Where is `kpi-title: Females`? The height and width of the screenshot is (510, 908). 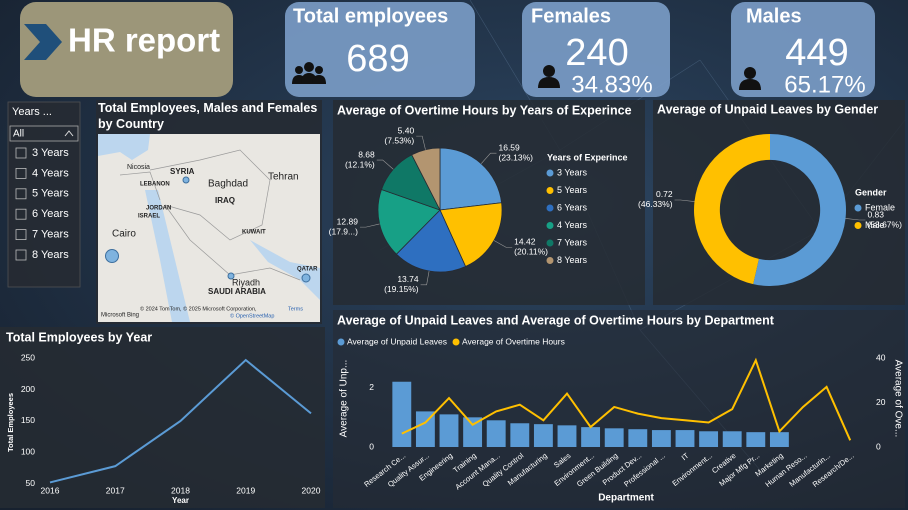
kpi-title: Females is located at coordinates (571, 16).